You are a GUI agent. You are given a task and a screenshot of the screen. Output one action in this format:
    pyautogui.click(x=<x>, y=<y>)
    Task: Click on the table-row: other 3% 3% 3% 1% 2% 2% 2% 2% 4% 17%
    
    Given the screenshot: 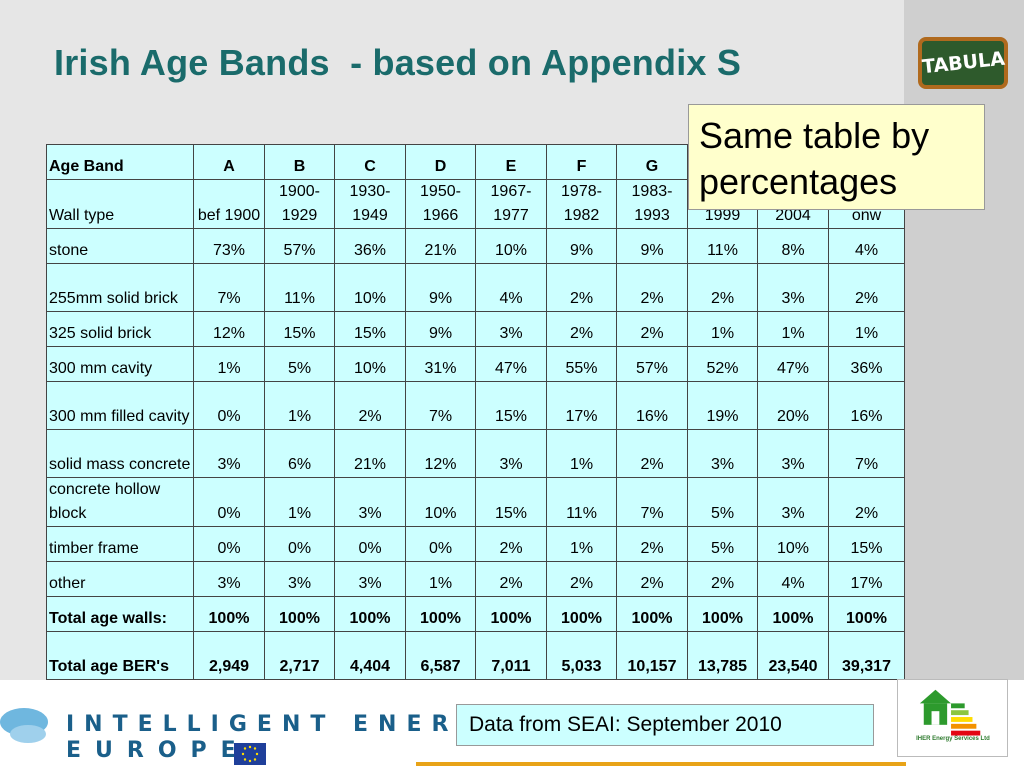 What is the action you would take?
    pyautogui.click(x=475, y=579)
    